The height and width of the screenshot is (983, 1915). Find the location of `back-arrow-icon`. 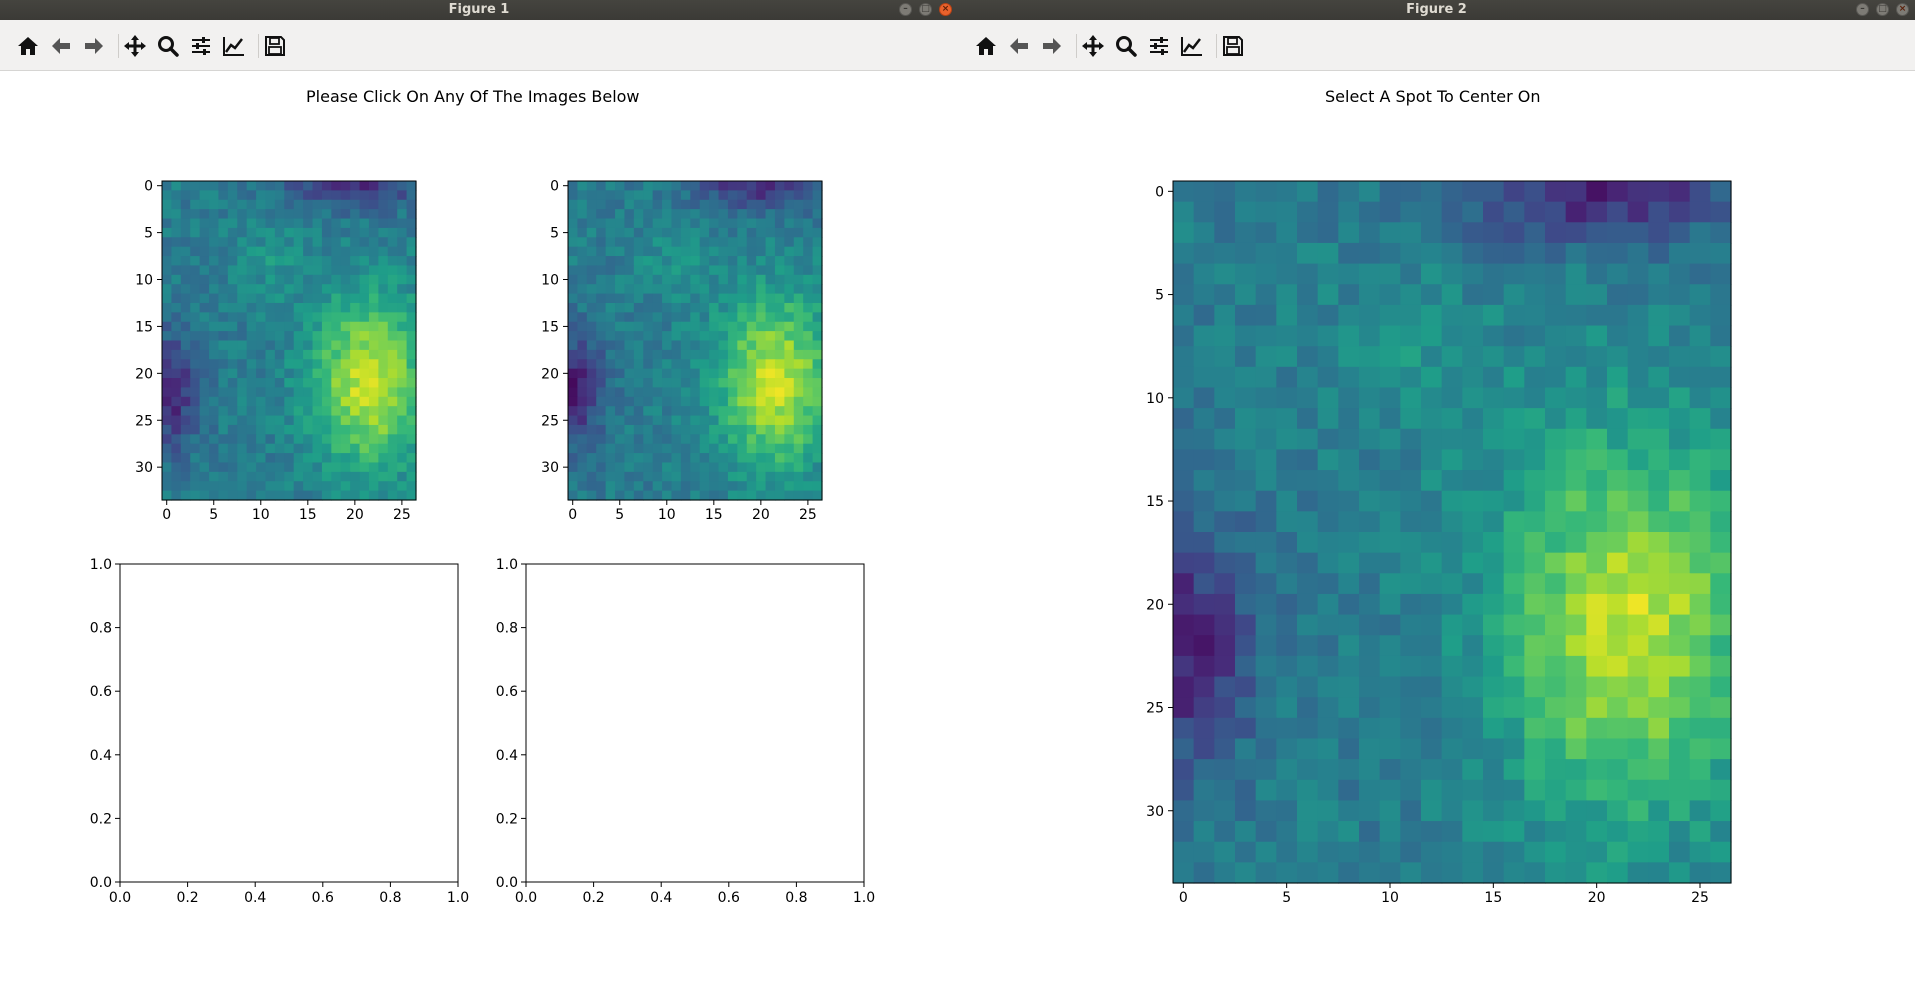

back-arrow-icon is located at coordinates (61, 46).